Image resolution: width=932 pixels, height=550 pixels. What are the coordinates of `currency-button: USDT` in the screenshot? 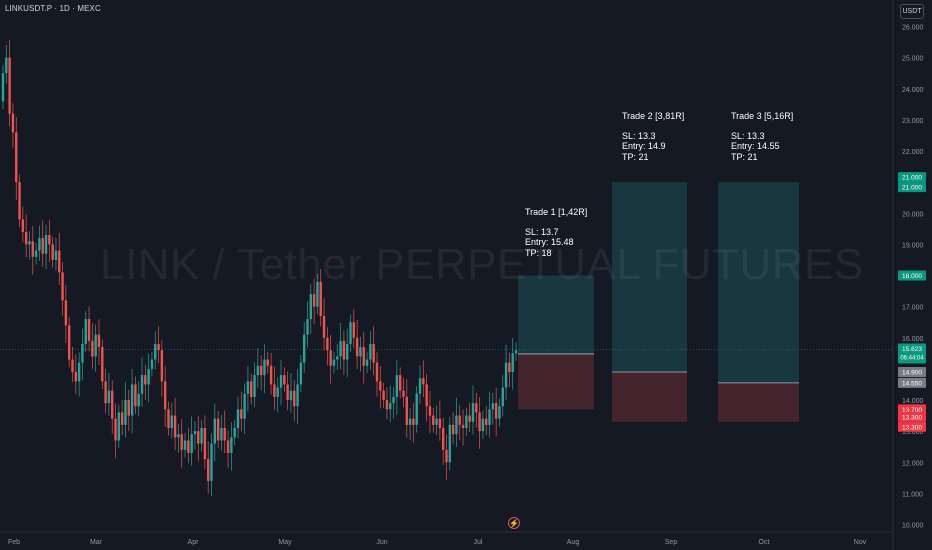 It's located at (912, 11).